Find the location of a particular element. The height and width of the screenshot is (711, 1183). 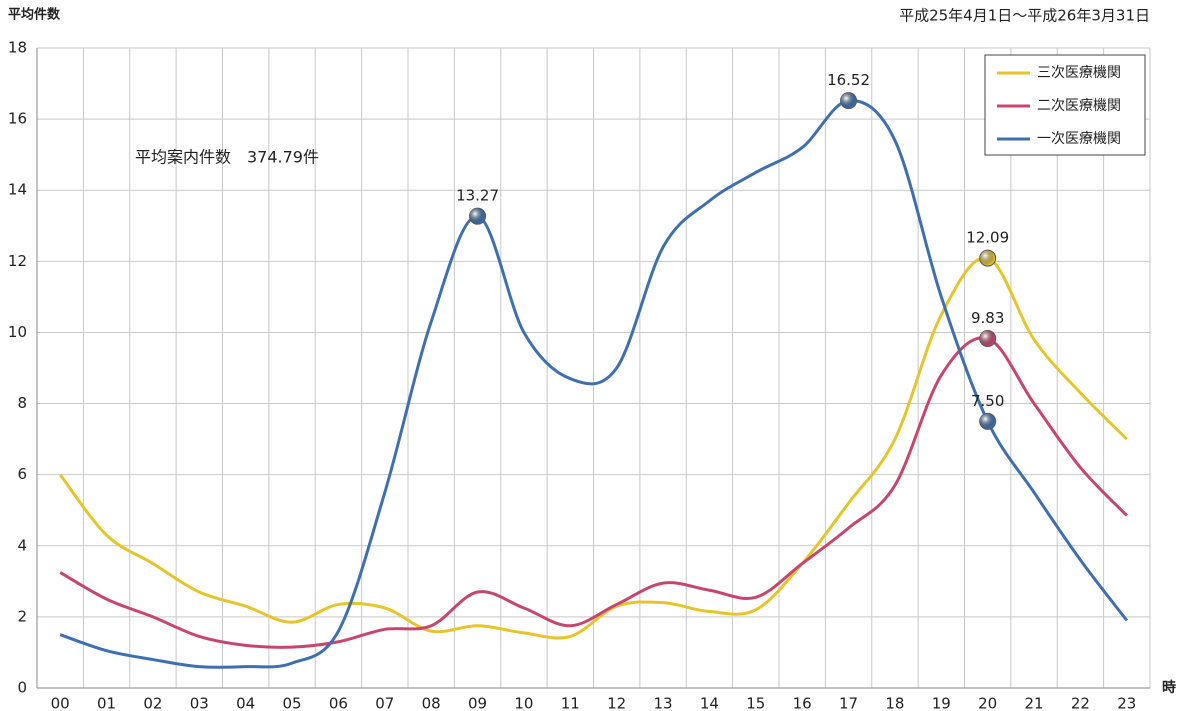

x-tick-label: 21 is located at coordinates (1034, 703).